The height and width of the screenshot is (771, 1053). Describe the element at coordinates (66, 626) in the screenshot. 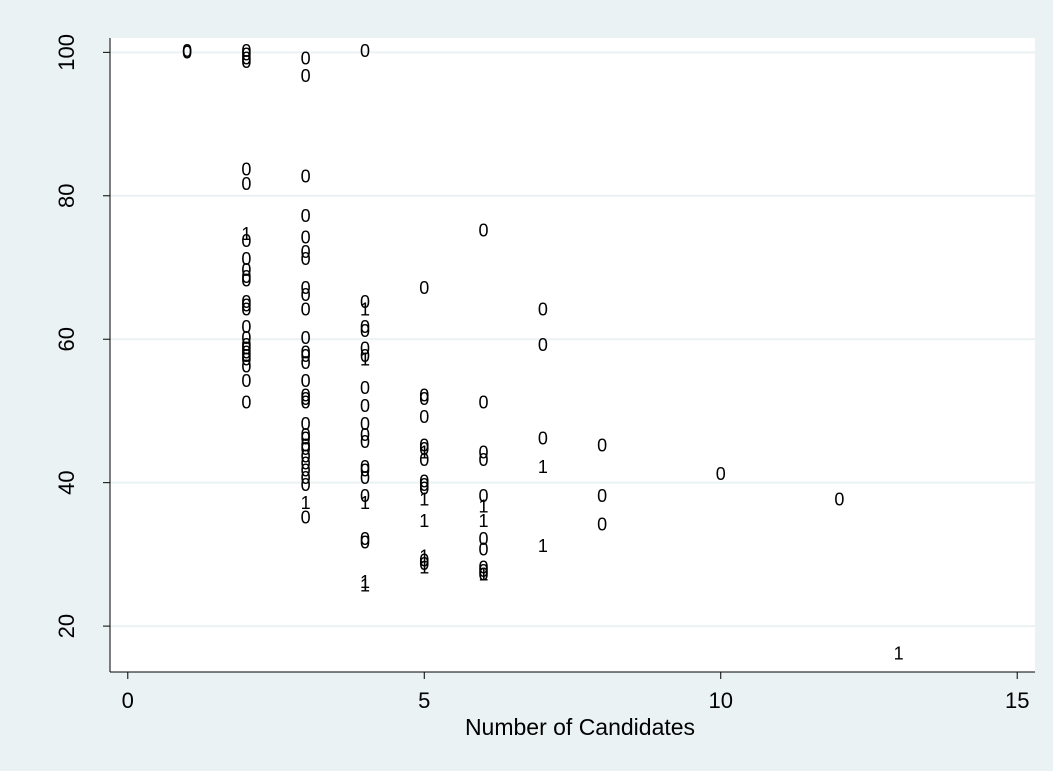

I see `y-tick-label: 20` at that location.